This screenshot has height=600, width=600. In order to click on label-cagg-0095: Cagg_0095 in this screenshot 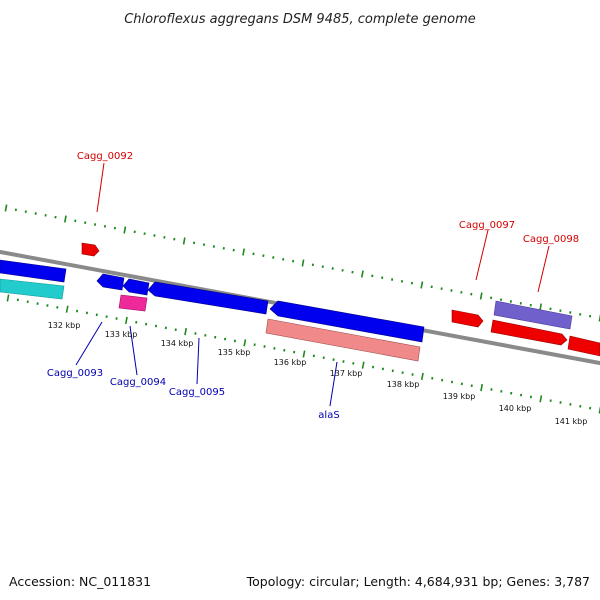, I will do `click(197, 392)`.